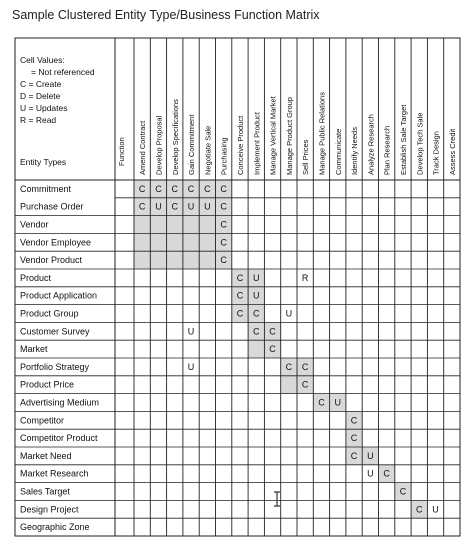 The image size is (475, 554). What do you see at coordinates (289, 136) in the screenshot?
I see `column-header: Manage Product Group` at bounding box center [289, 136].